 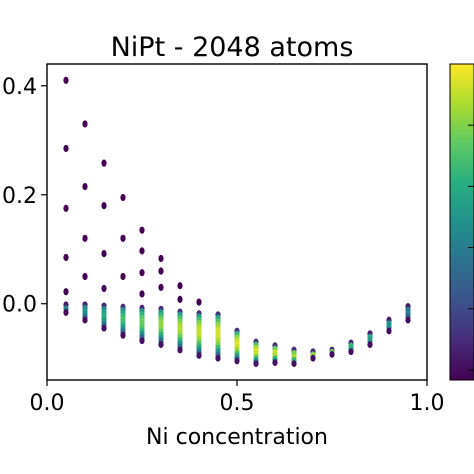 I want to click on x-axis-label: Ni concentration, so click(x=237, y=437).